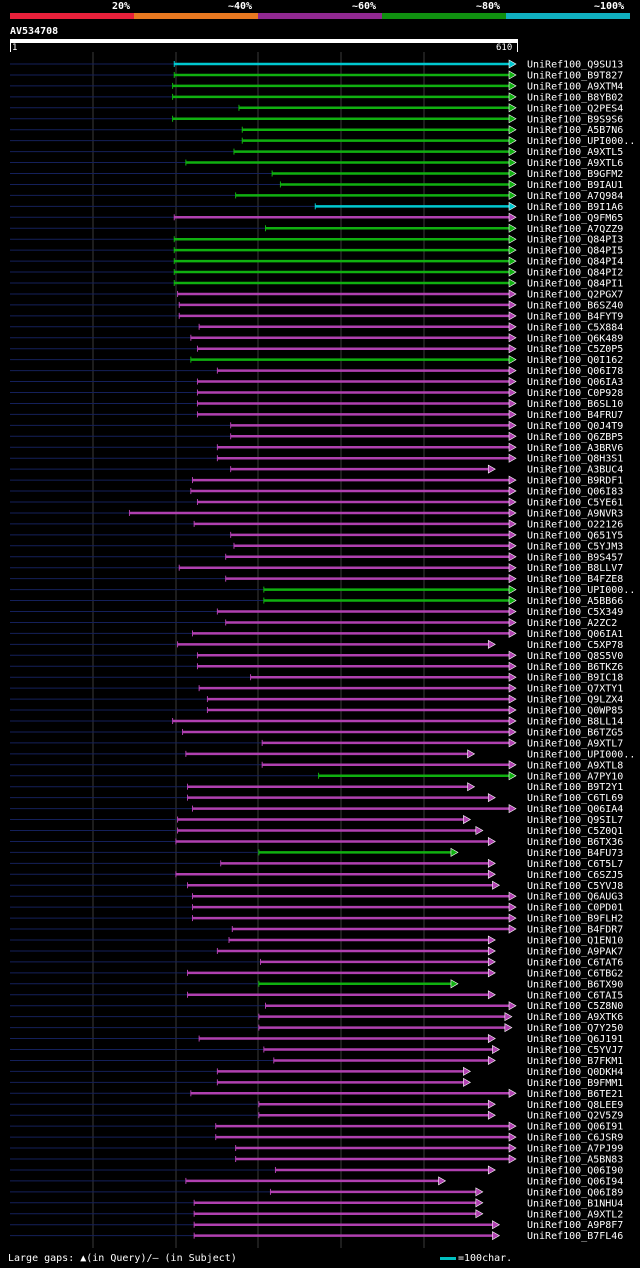 The width and height of the screenshot is (640, 1268). What do you see at coordinates (316, 886) in the screenshot?
I see `hit-row: UniRef100_C5YVJ8` at bounding box center [316, 886].